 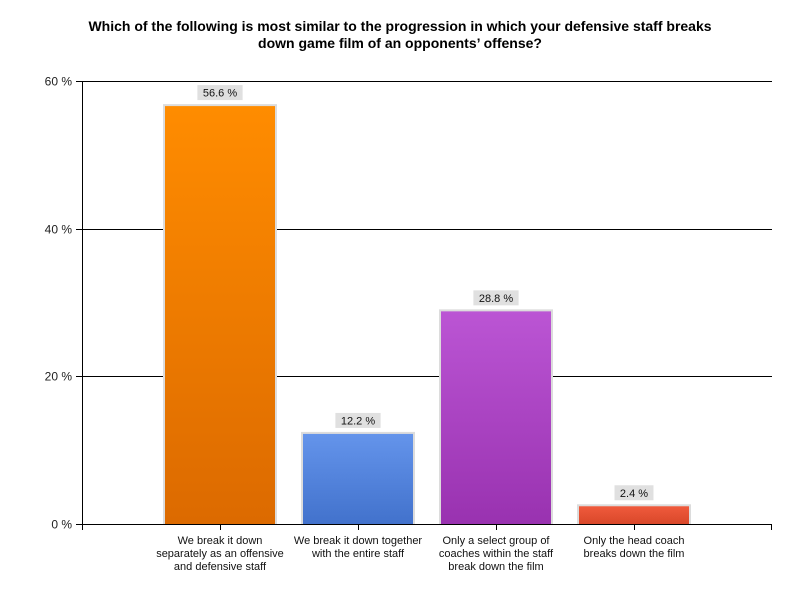 What do you see at coordinates (358, 554) in the screenshot?
I see `x-tick-label: with the entire staff` at bounding box center [358, 554].